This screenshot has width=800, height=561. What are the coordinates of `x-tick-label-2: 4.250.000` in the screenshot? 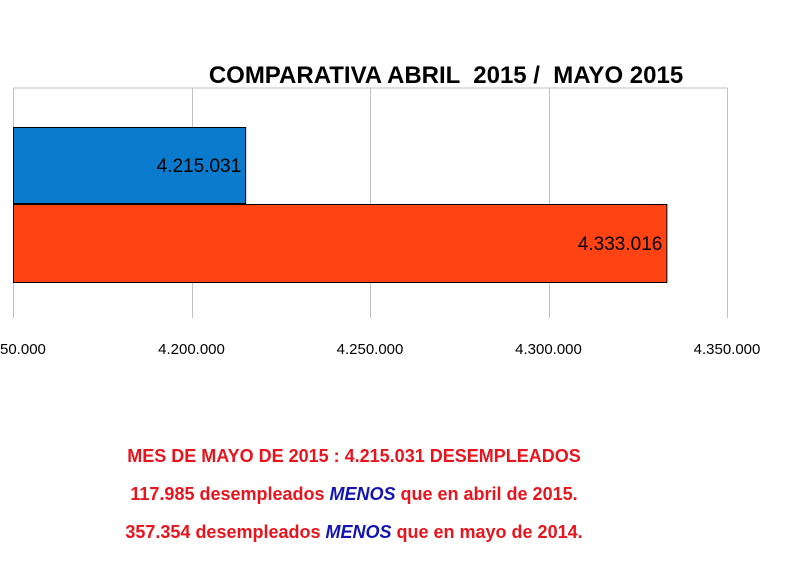 It's located at (370, 349).